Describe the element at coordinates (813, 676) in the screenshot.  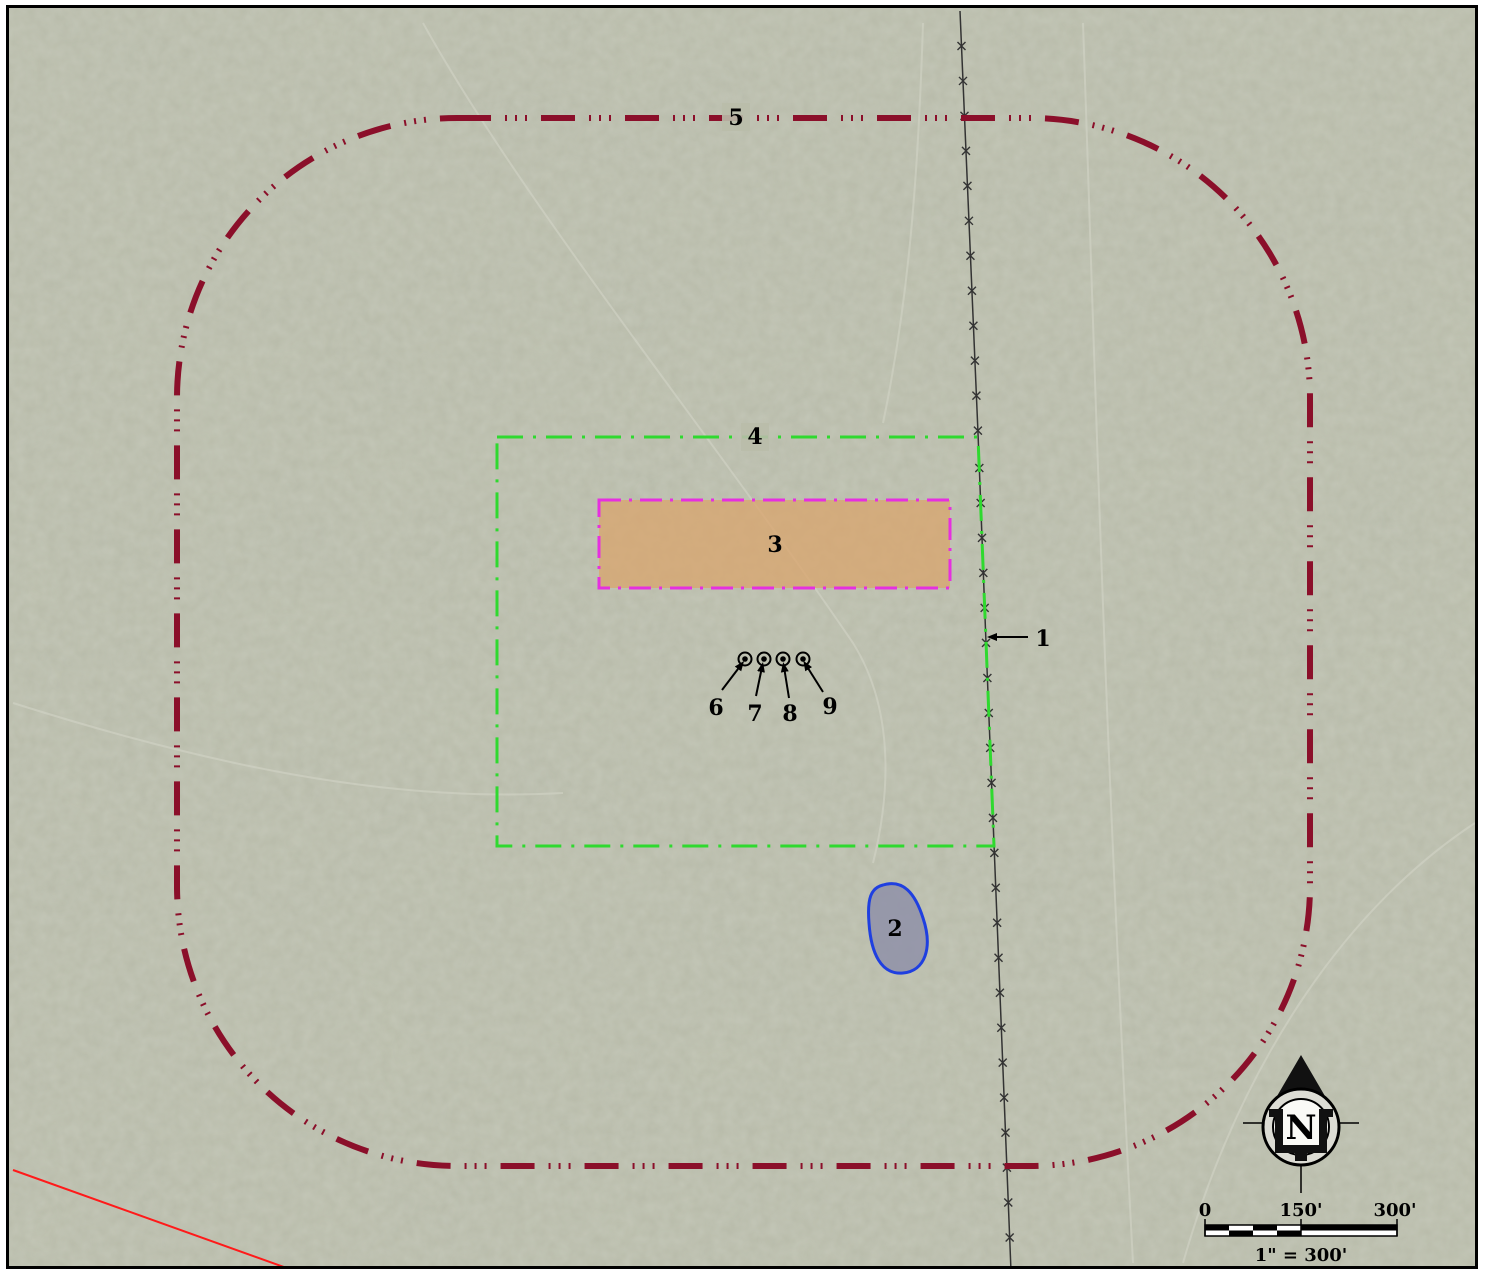
I see `well-9-leader` at that location.